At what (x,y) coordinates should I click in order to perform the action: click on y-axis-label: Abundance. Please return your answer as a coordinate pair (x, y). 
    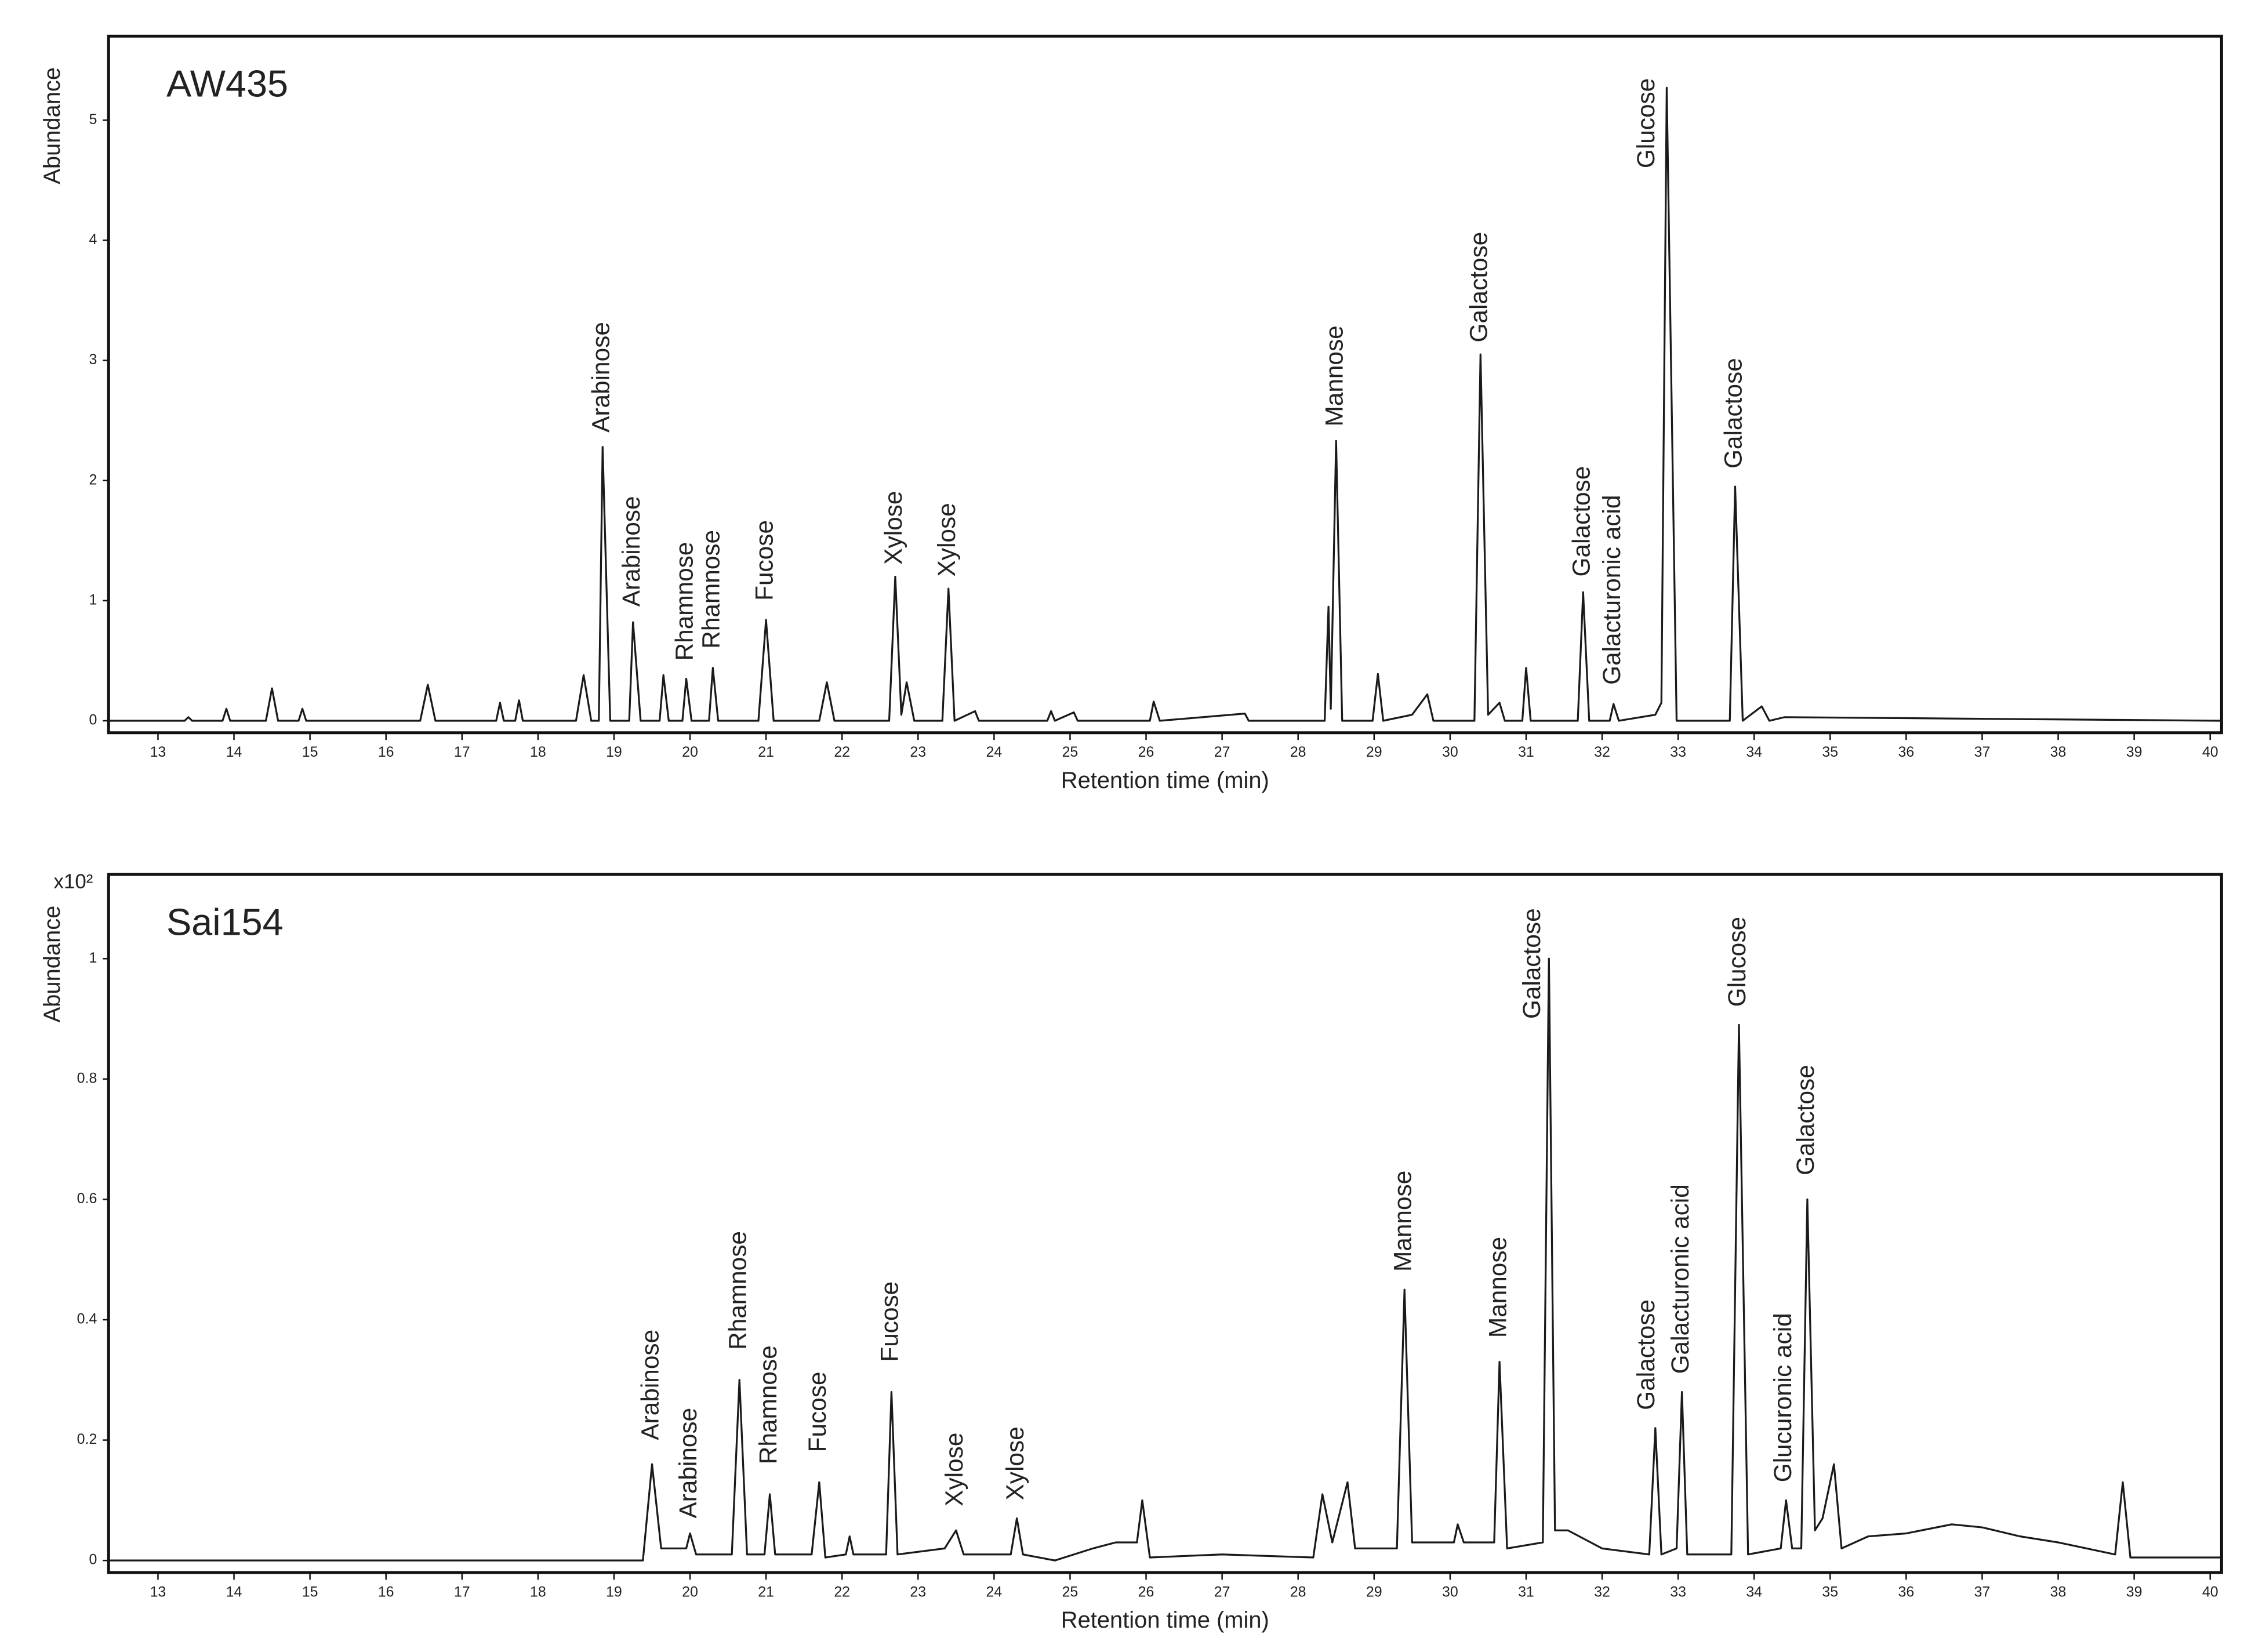
    Looking at the image, I should click on (52, 126).